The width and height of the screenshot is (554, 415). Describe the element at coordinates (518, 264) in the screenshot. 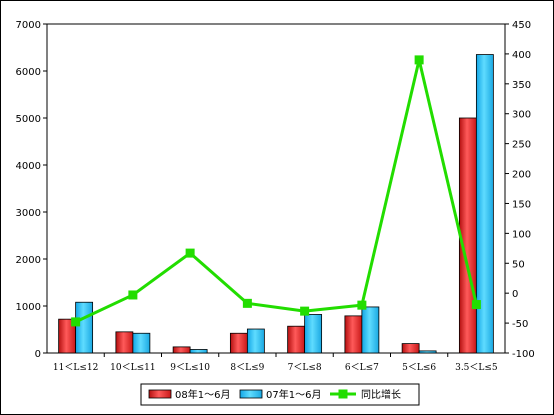

I see `right-axis-tick-label: 50` at that location.